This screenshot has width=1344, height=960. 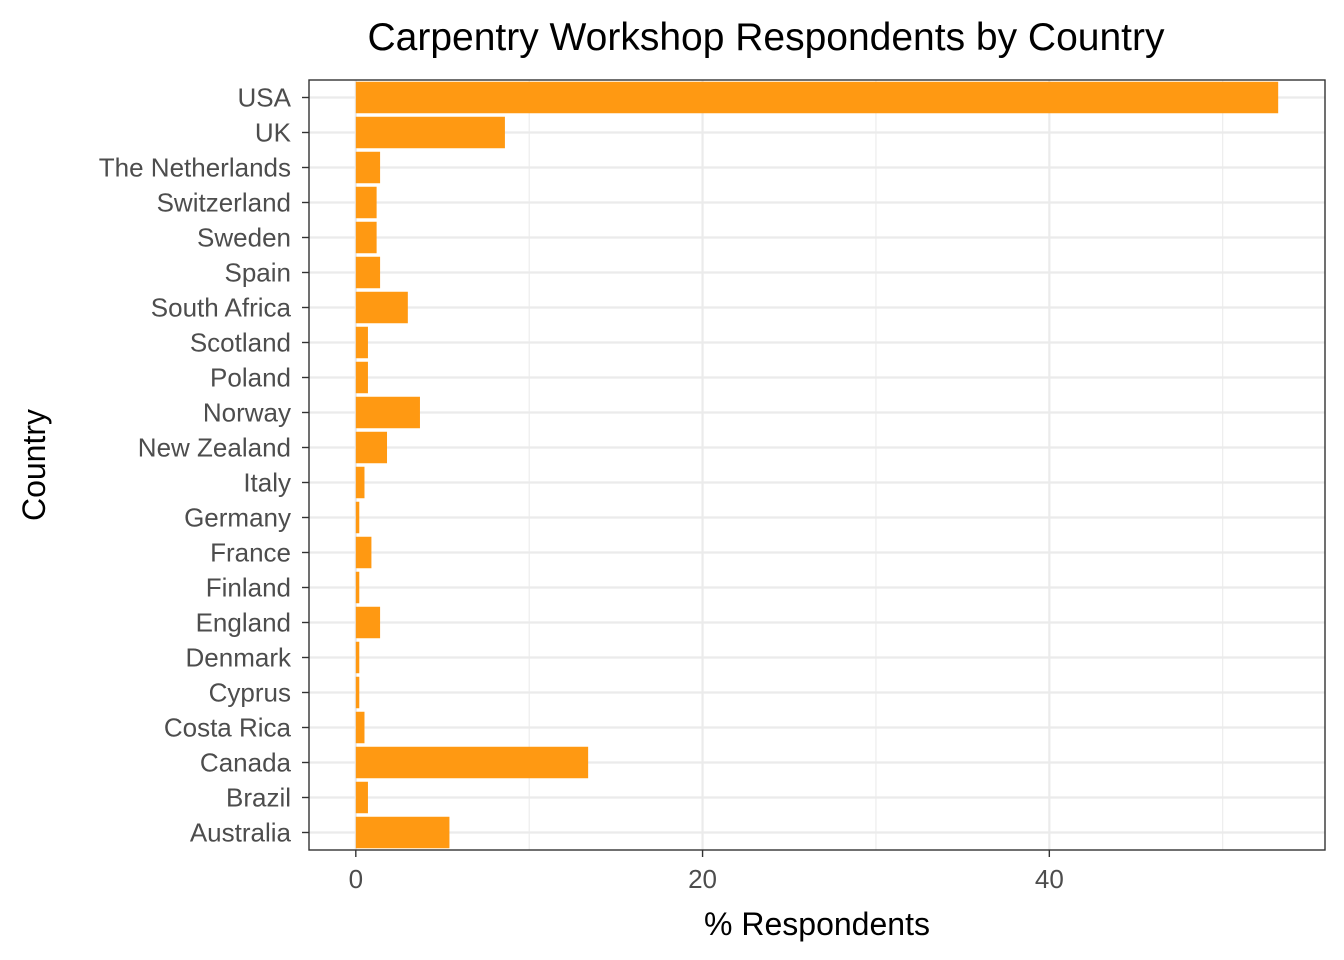 What do you see at coordinates (472, 762) in the screenshot?
I see `bar-canada` at bounding box center [472, 762].